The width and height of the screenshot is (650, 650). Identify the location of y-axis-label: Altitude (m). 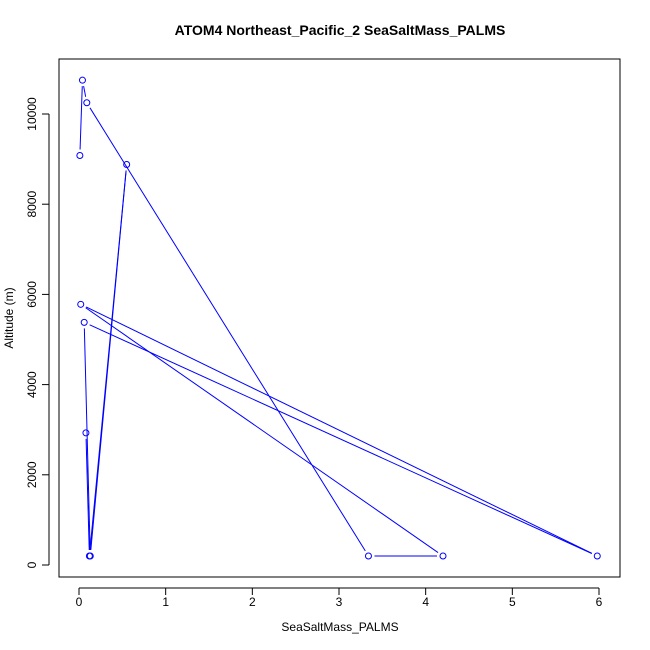
(9, 317).